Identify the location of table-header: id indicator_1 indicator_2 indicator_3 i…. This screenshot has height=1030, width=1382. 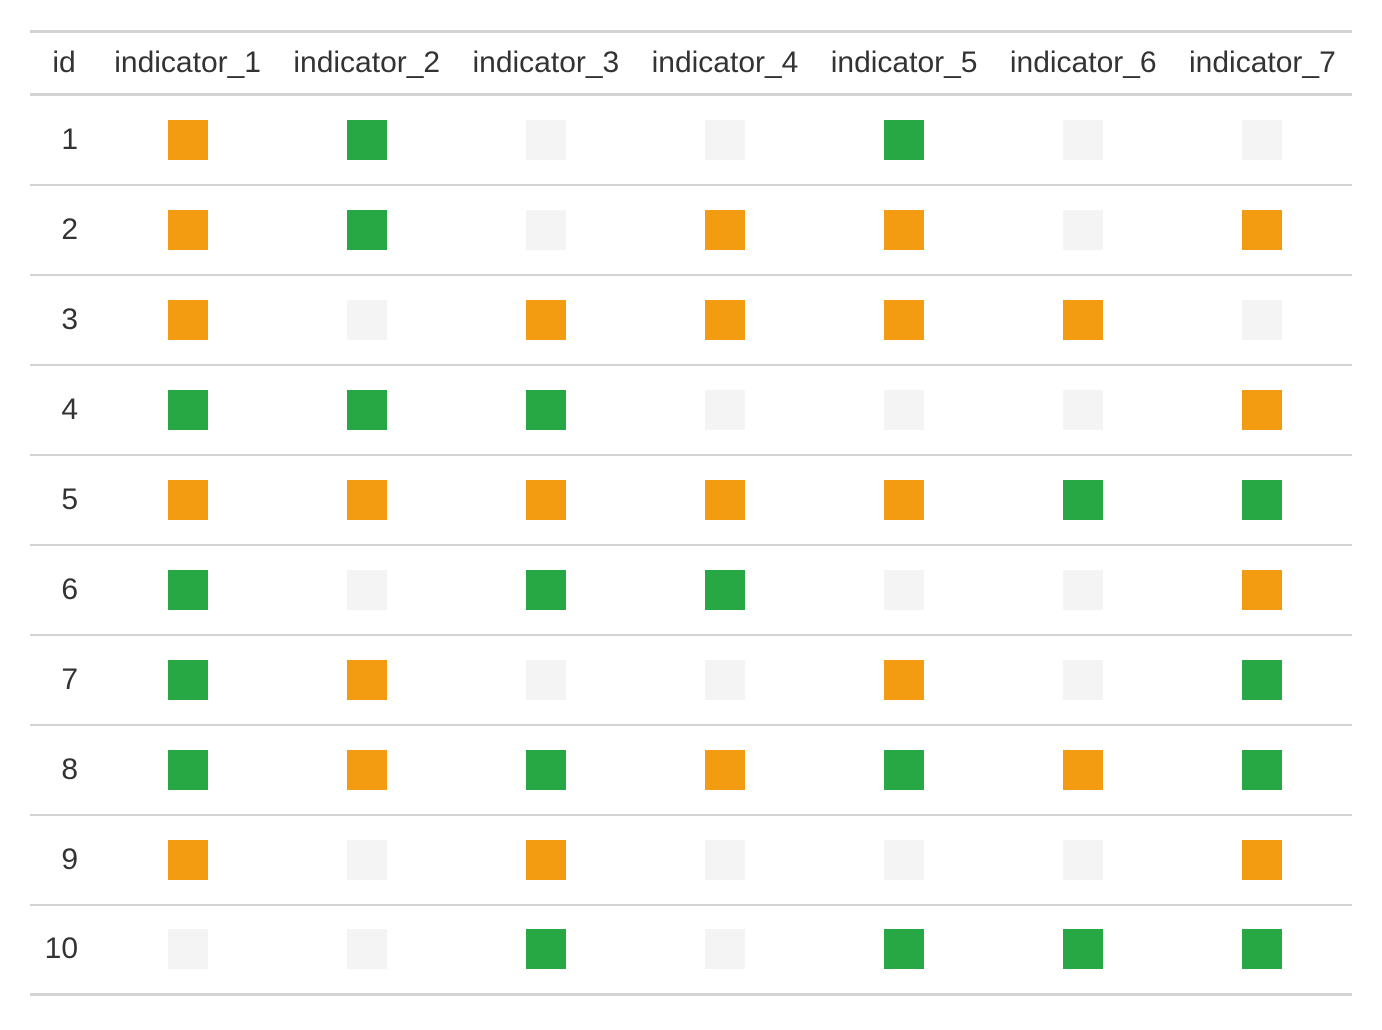
(691, 63).